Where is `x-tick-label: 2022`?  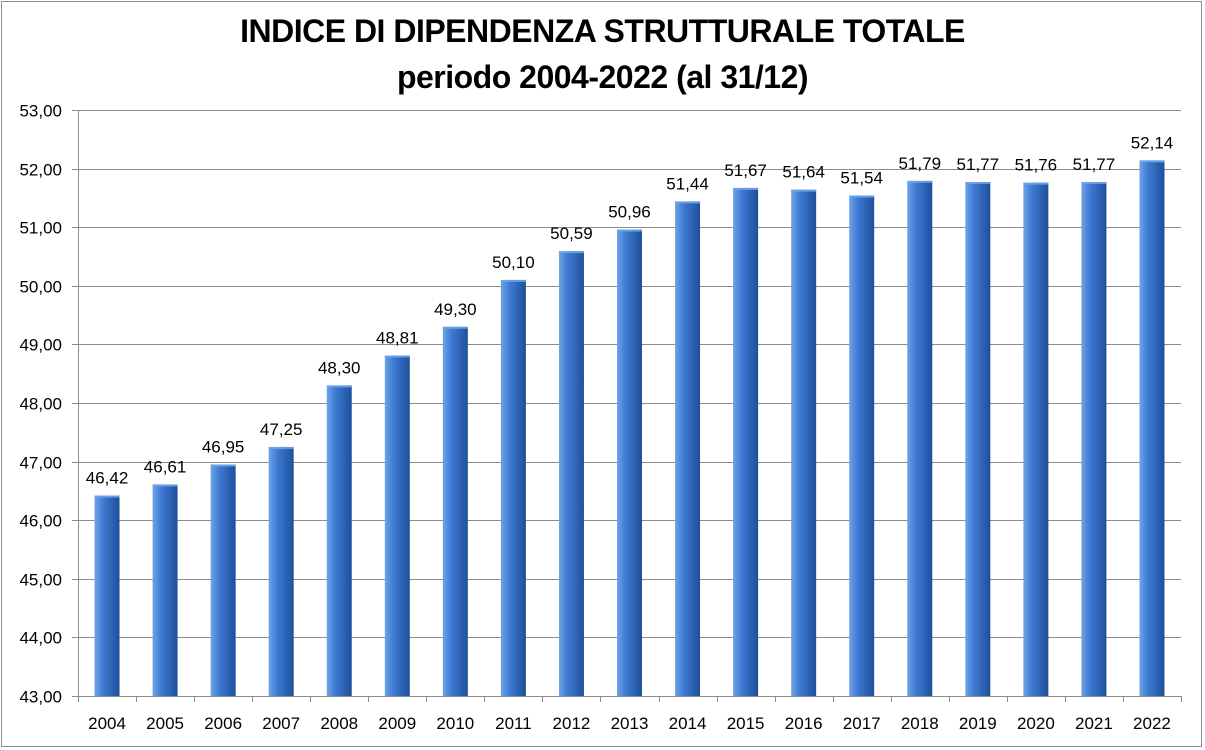 x-tick-label: 2022 is located at coordinates (1152, 723).